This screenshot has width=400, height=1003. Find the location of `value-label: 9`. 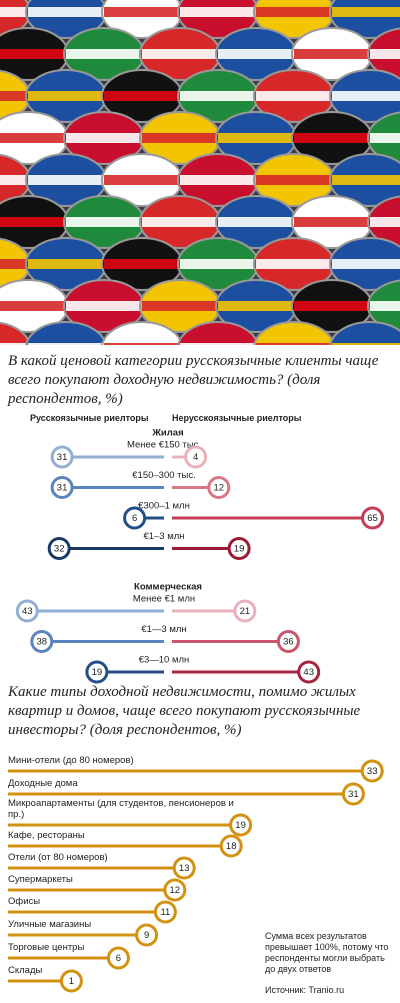

value-label: 9 is located at coordinates (146, 935).